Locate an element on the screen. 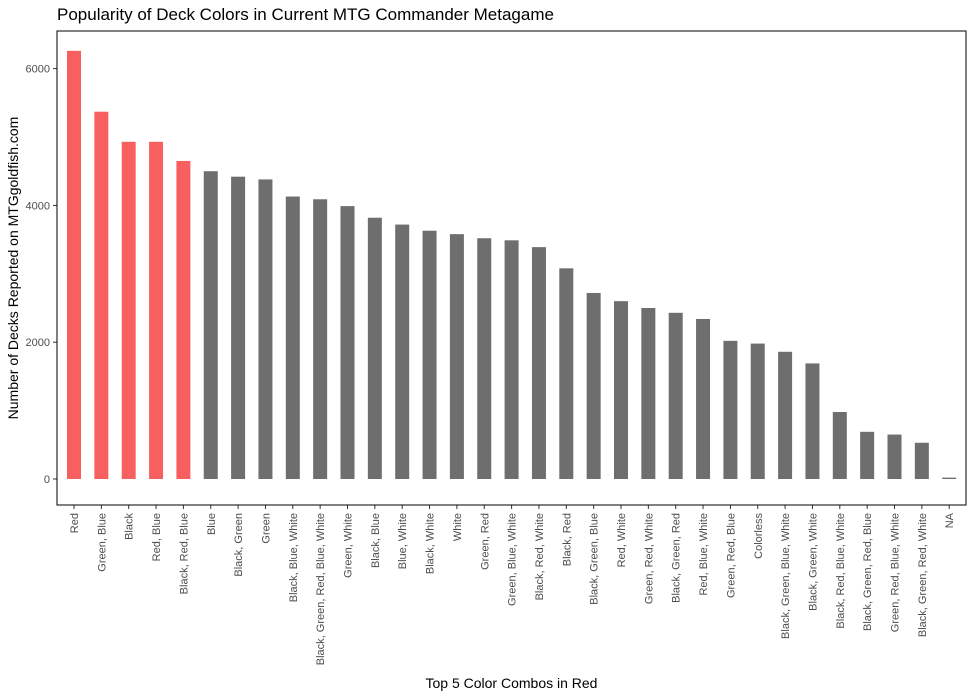 The height and width of the screenshot is (698, 973). x-tick-label: Black, Green, Red, White is located at coordinates (923, 575).